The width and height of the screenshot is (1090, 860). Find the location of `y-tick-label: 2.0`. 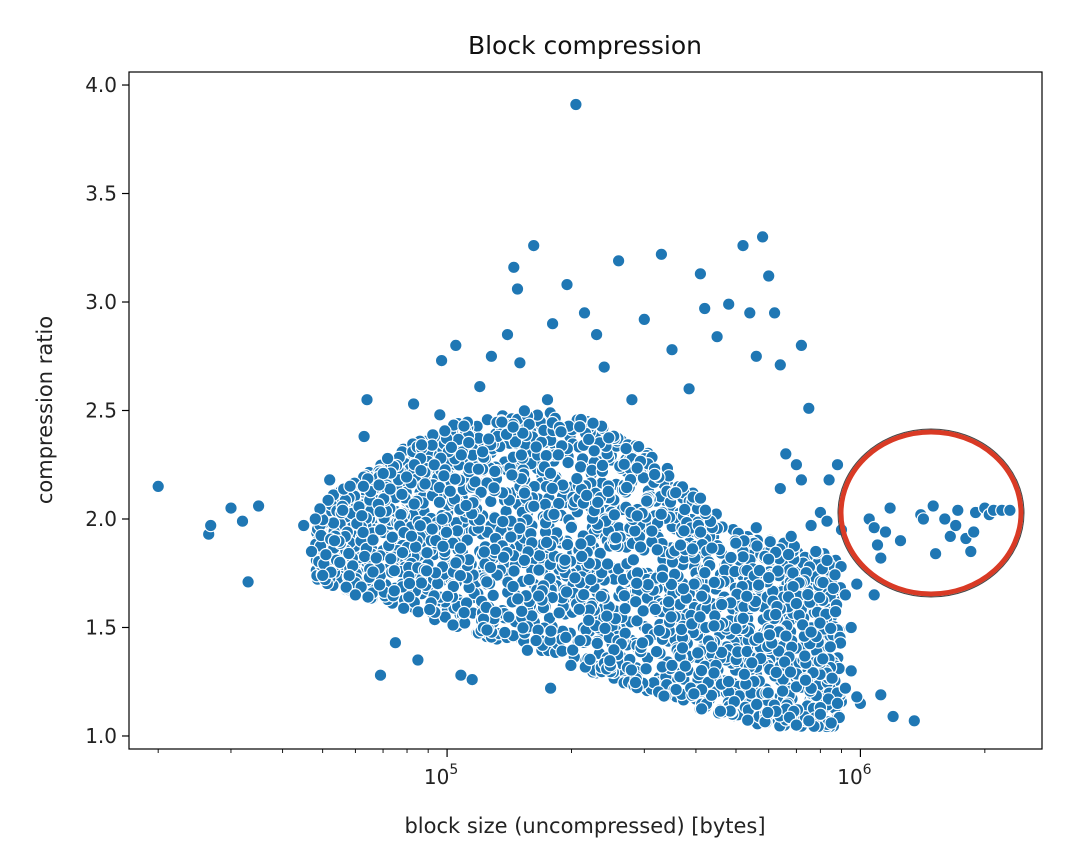

y-tick-label: 2.0 is located at coordinates (101, 519).